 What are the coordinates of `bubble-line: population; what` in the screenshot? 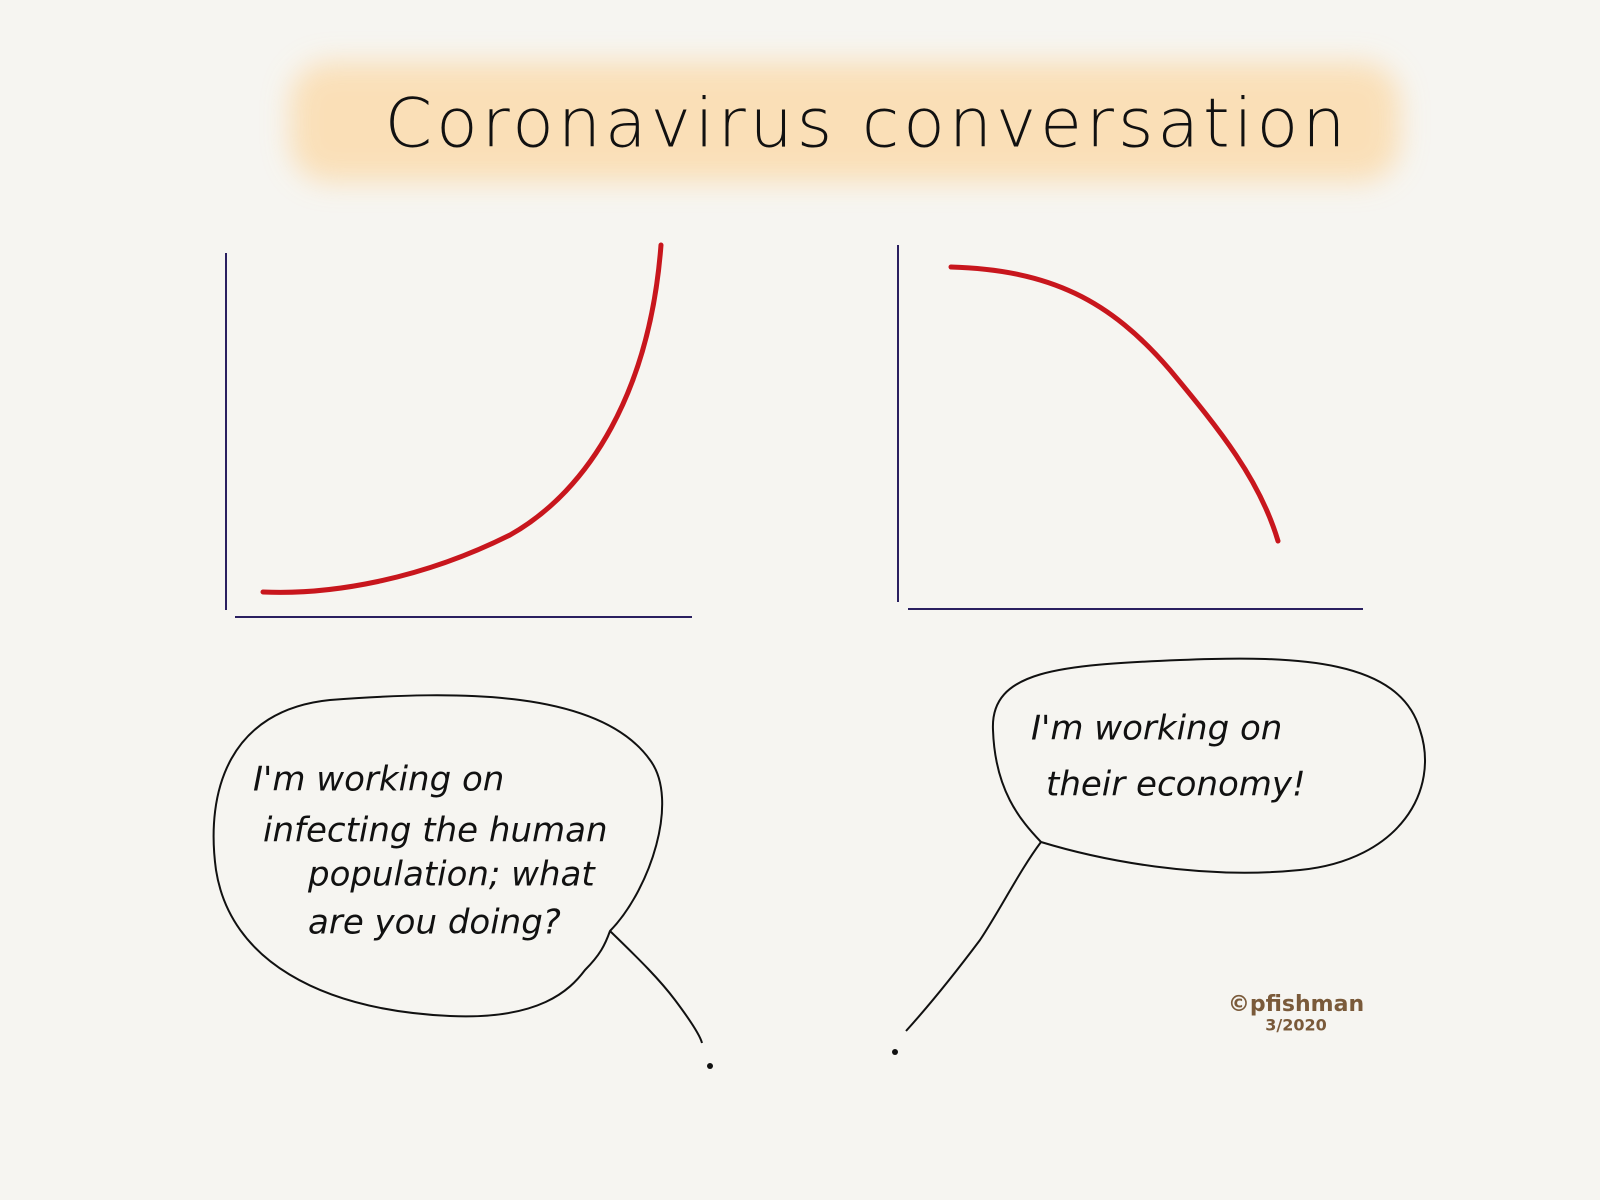 It's located at (451, 875).